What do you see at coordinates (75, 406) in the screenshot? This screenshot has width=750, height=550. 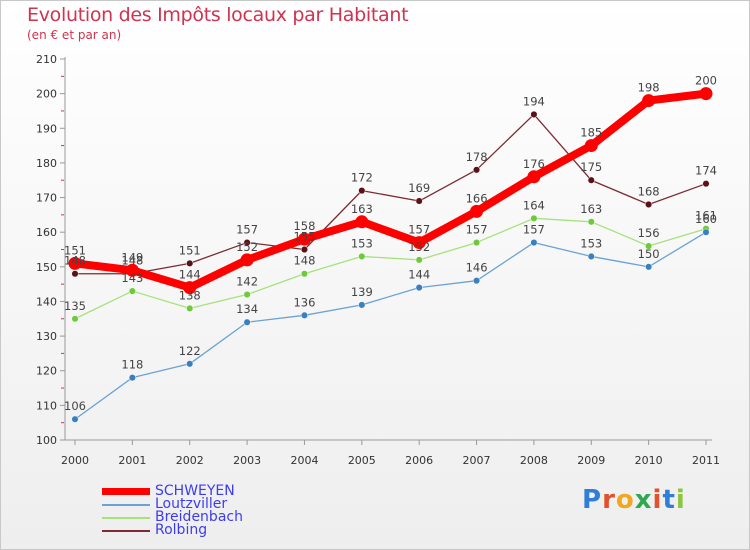 I see `data-label: 106` at bounding box center [75, 406].